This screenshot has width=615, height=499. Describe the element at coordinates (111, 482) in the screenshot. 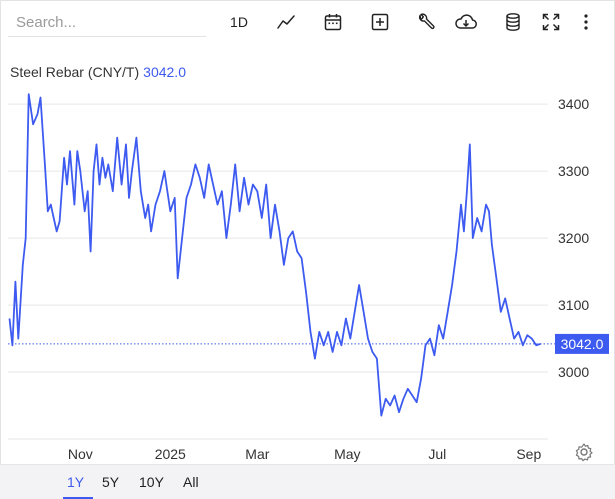

I see `range-5y-button: 5Y` at that location.